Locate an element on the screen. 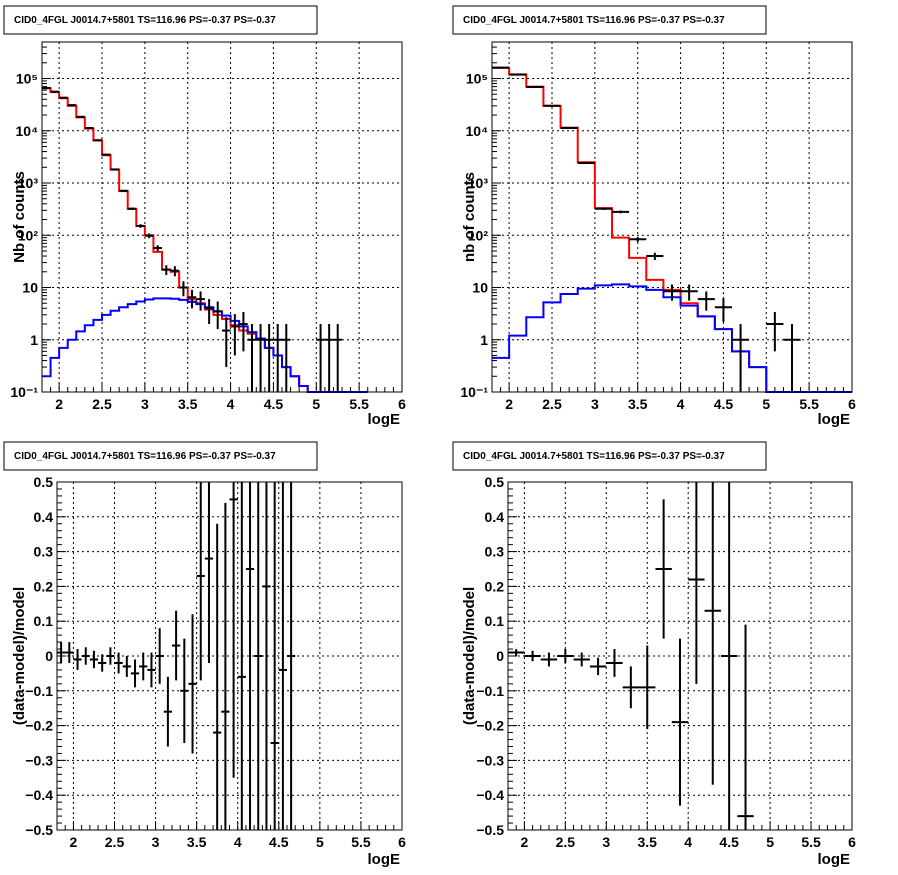 This screenshot has height=875, width=898. y-axis-label: Nb of counts is located at coordinates (19, 217).